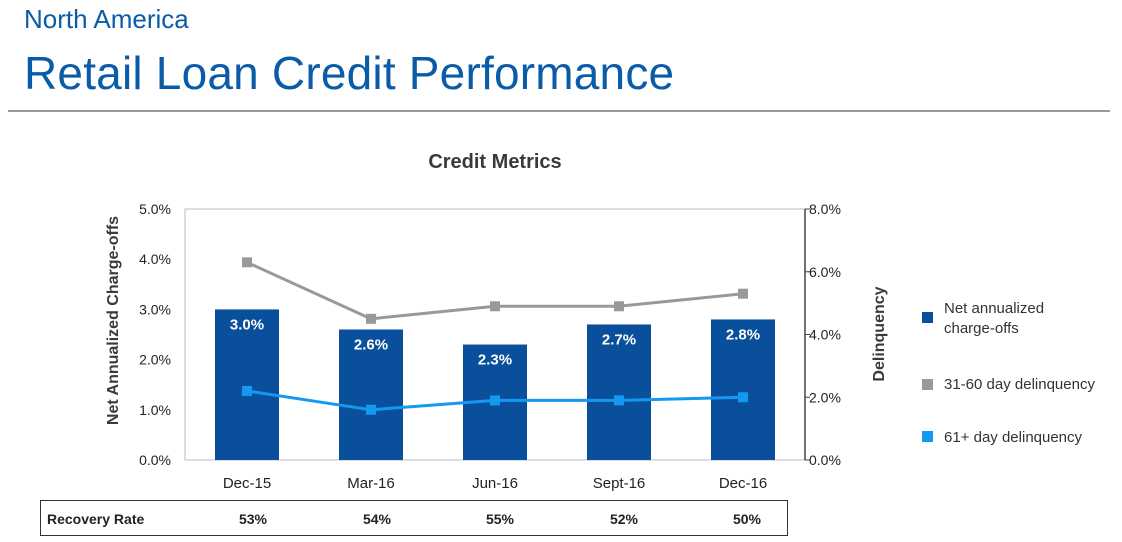 Image resolution: width=1122 pixels, height=542 pixels. Describe the element at coordinates (1019, 384) in the screenshot. I see `legend-label: 31-60 day delinquency` at that location.